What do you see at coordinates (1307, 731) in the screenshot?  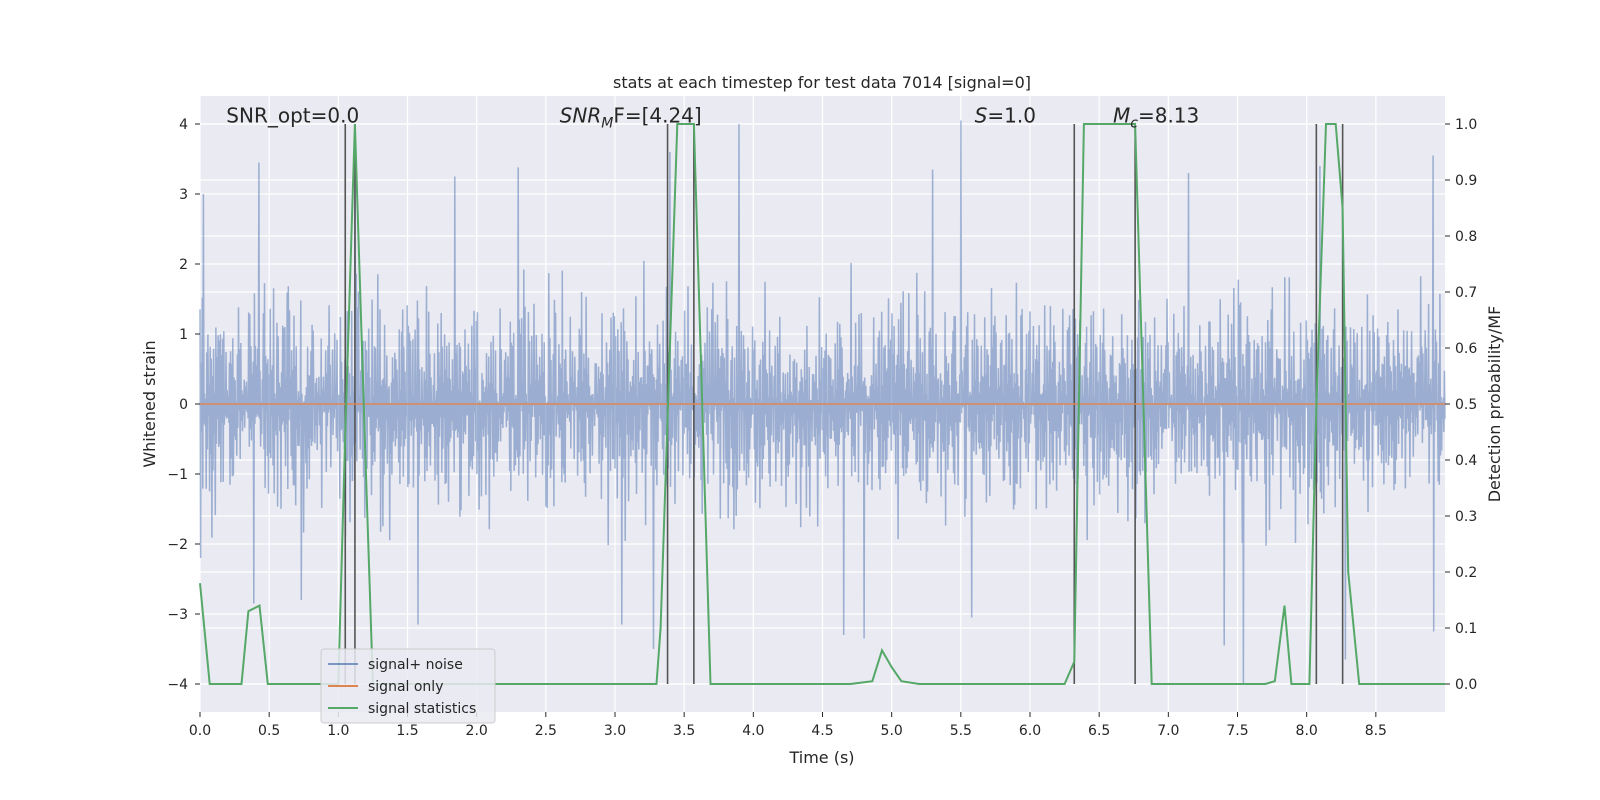 I see `x-tick-label: 8.0` at bounding box center [1307, 731].